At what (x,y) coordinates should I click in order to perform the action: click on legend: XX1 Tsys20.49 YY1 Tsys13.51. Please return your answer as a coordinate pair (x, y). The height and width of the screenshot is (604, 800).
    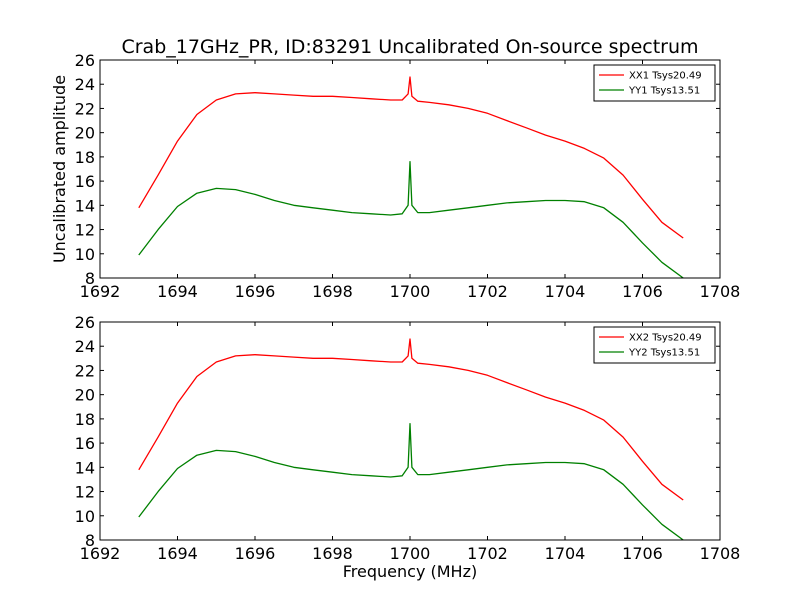
    Looking at the image, I should click on (654, 83).